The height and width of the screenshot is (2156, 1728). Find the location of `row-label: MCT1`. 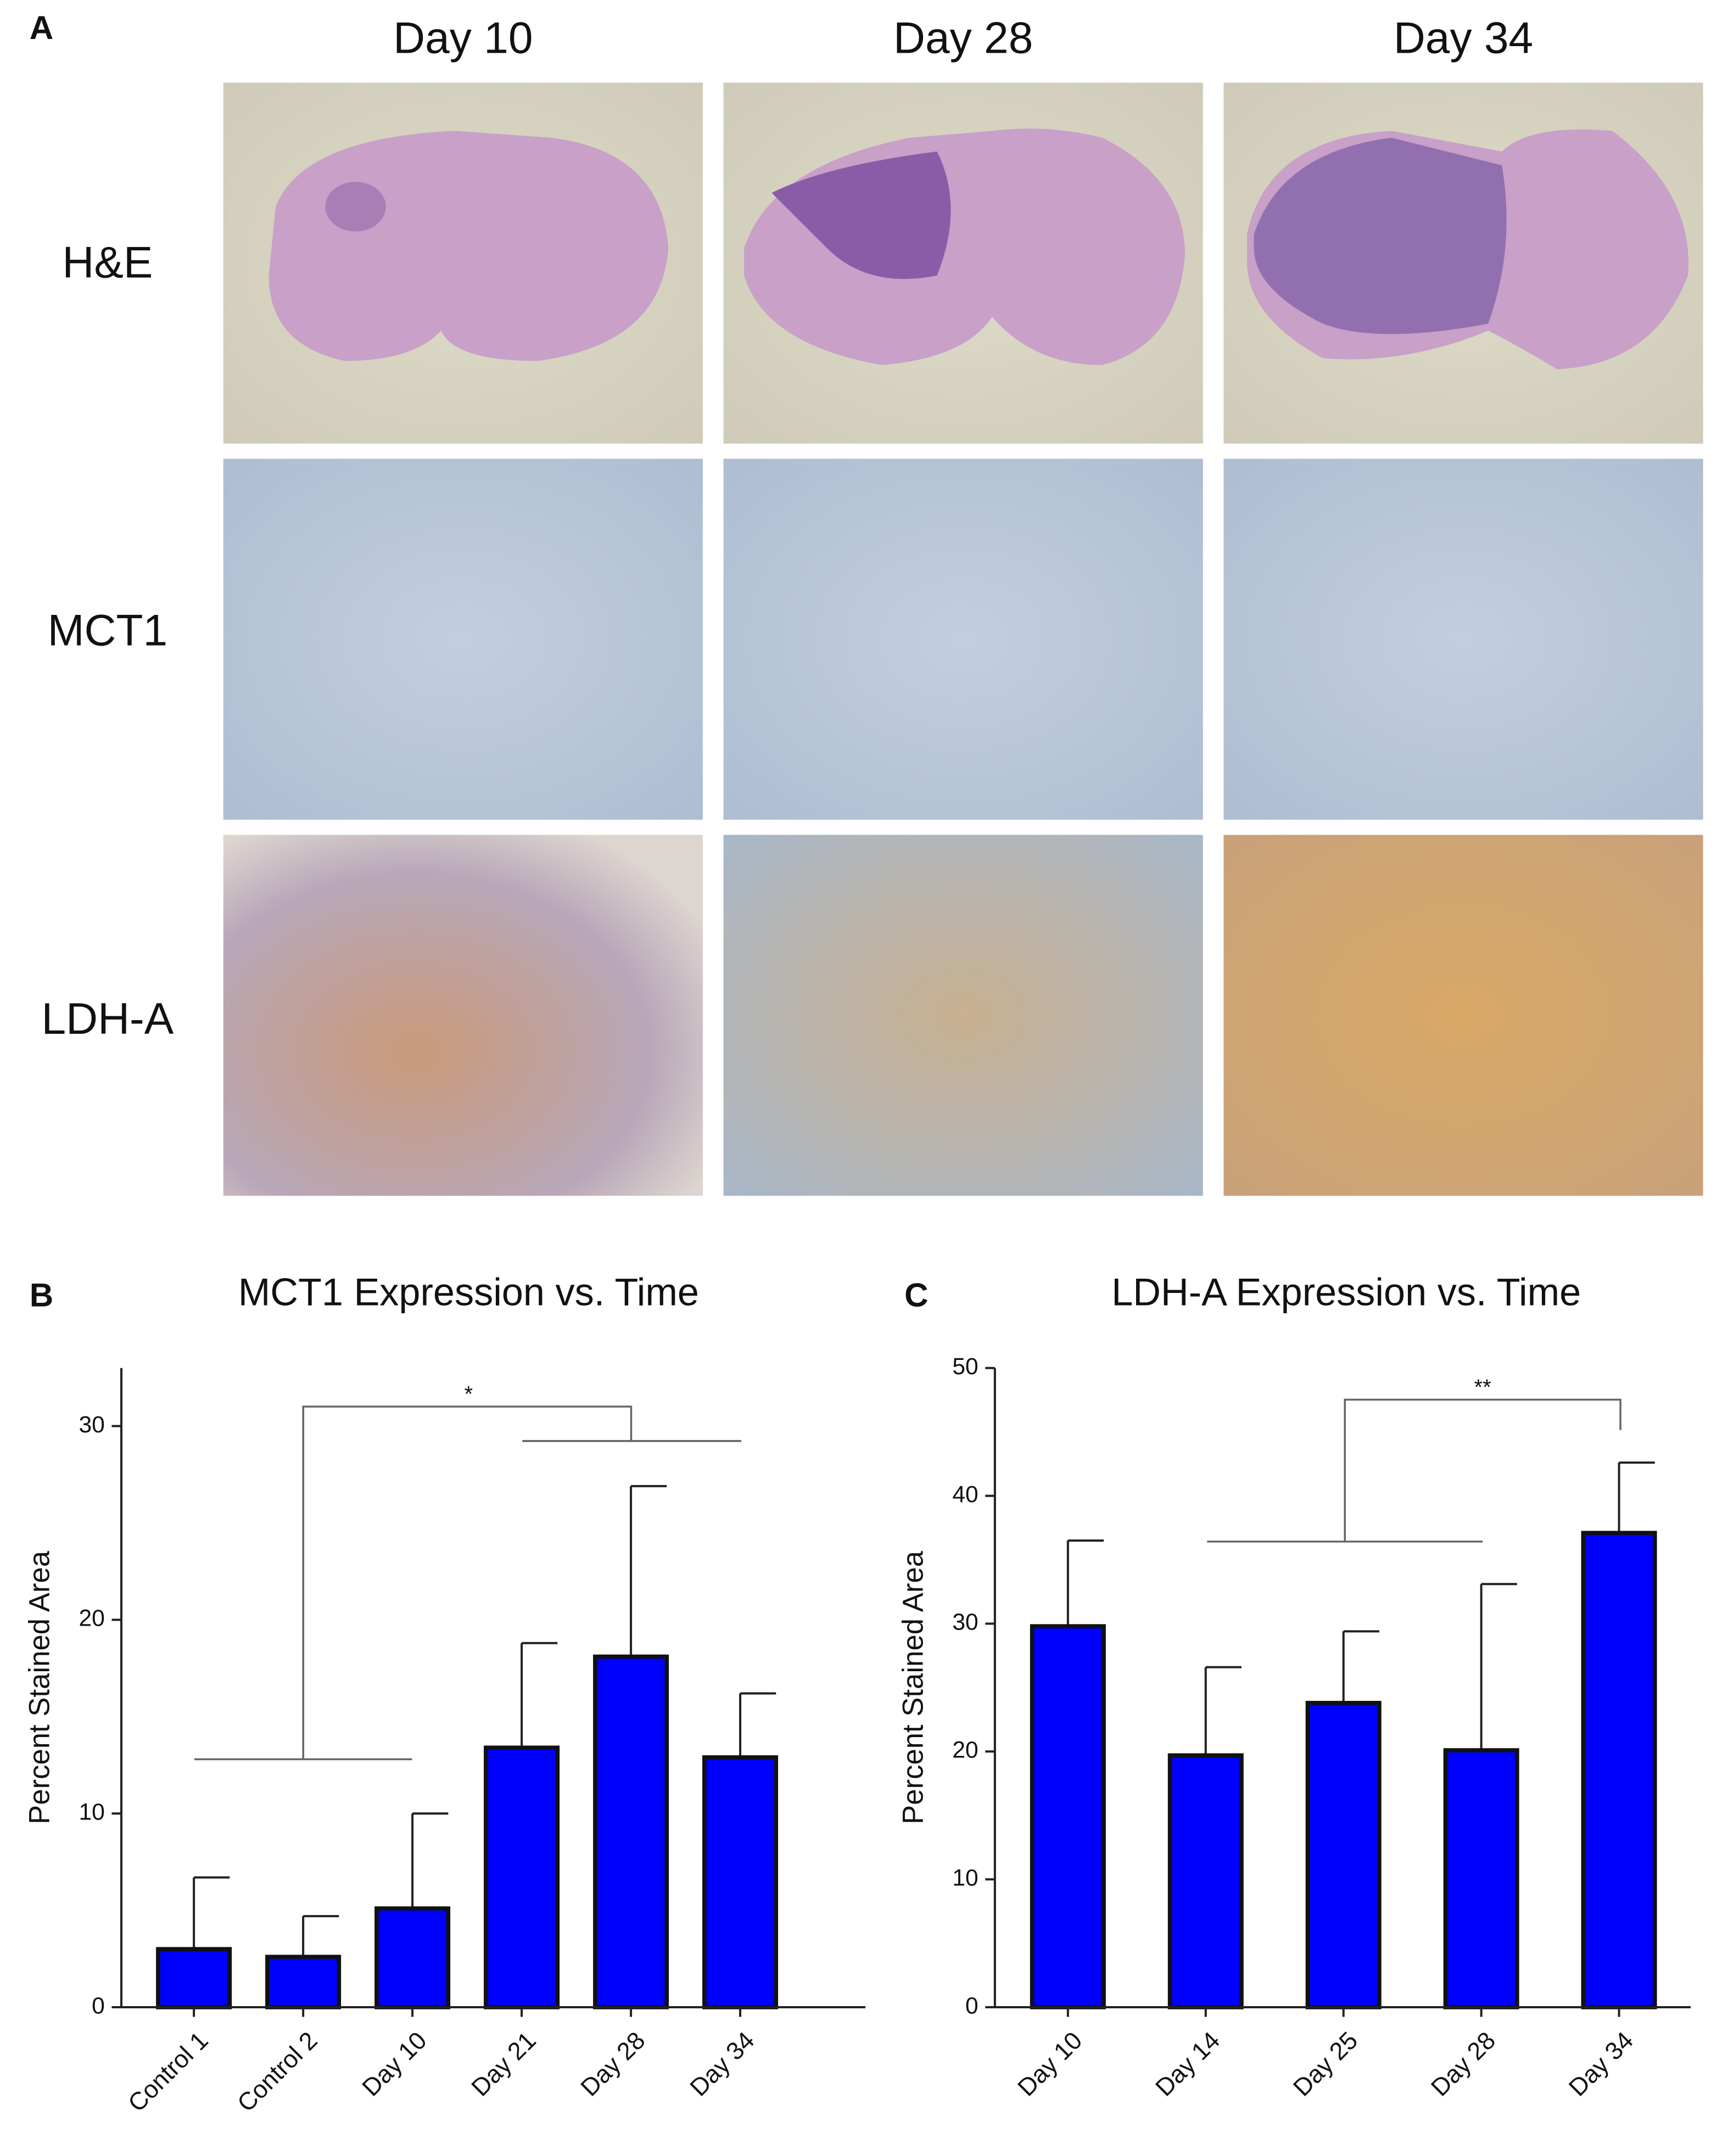

row-label: MCT1 is located at coordinates (108, 630).